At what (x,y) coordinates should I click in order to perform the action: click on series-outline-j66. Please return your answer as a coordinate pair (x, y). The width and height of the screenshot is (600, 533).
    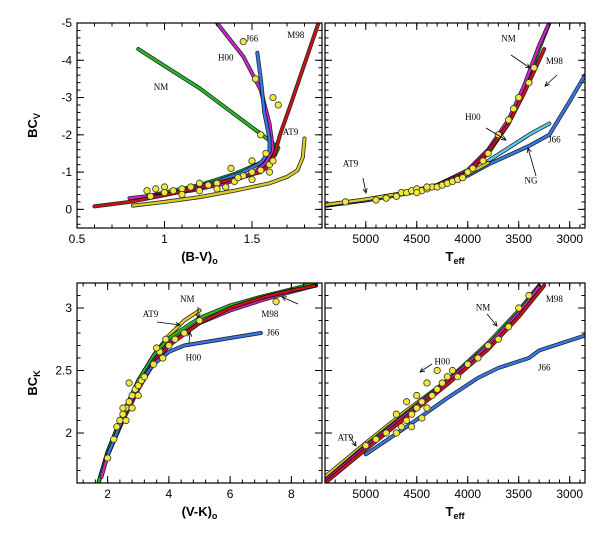
    Looking at the image, I should click on (455, 140).